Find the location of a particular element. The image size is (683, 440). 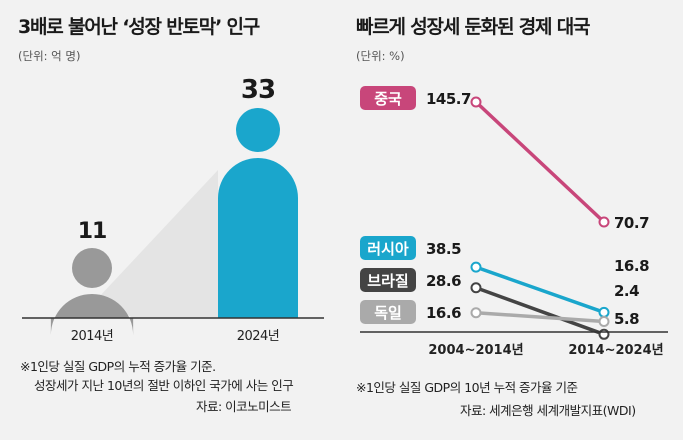

population-body-2014년 is located at coordinates (92, 315).